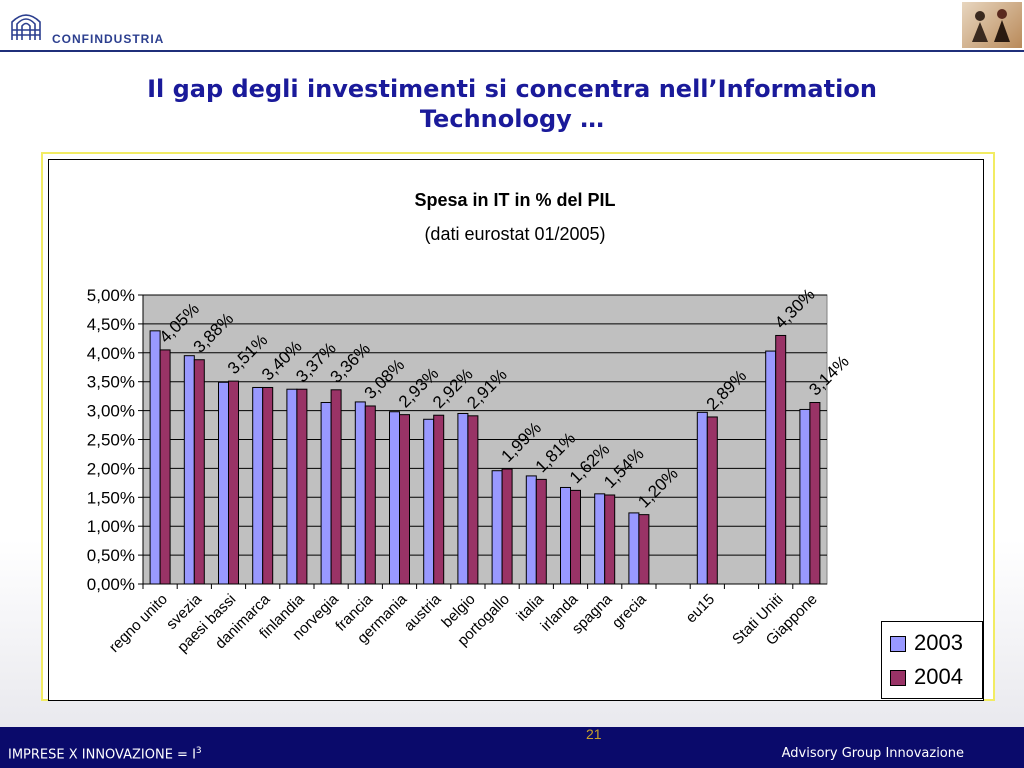 The height and width of the screenshot is (768, 1024). Describe the element at coordinates (111, 324) in the screenshot. I see `y-tick-label: 4,50%` at that location.